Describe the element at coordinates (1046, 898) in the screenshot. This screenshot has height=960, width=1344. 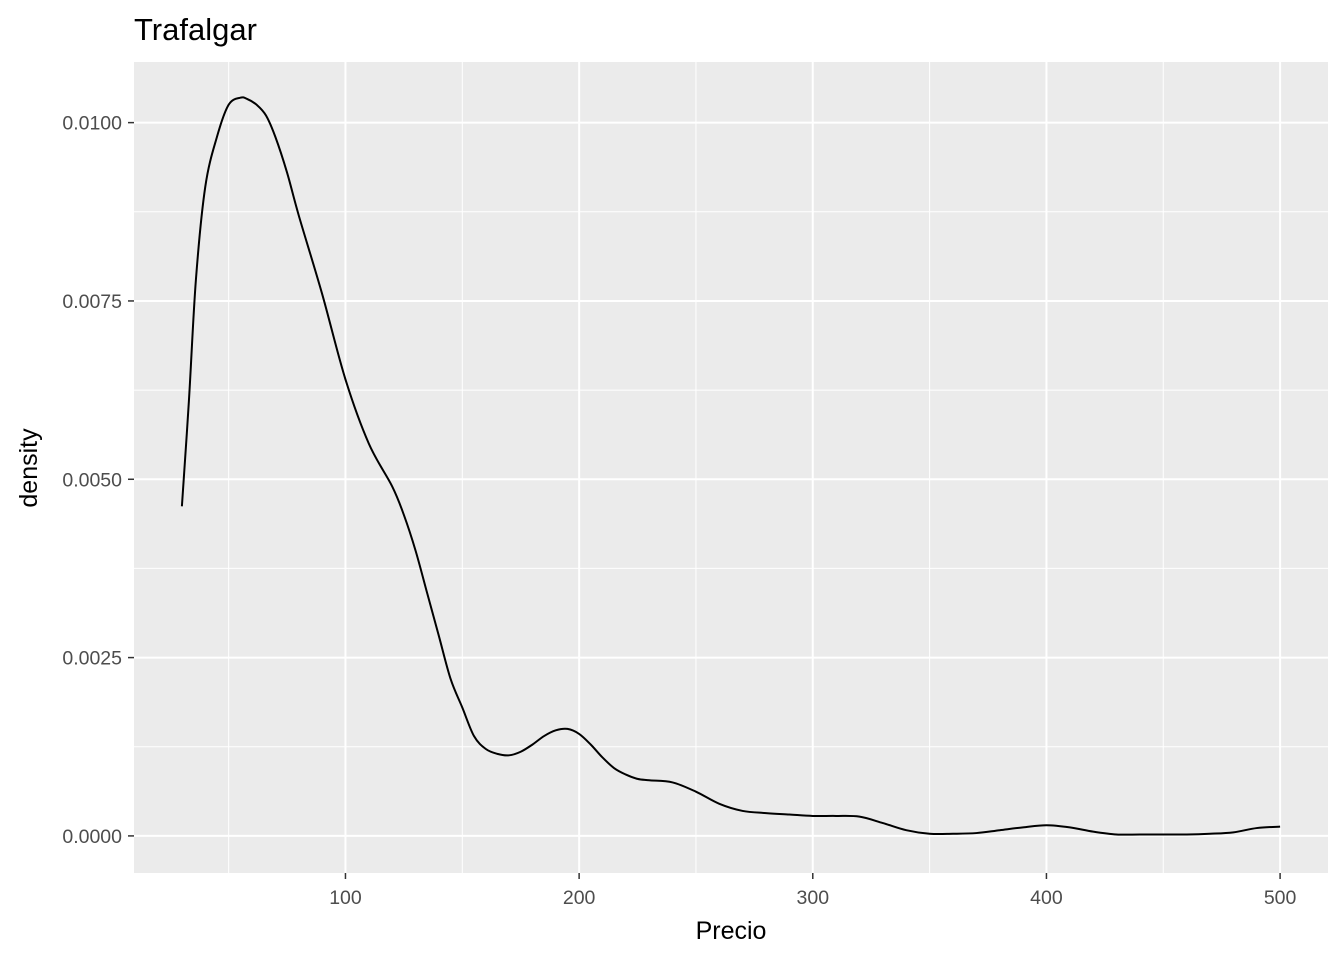
I see `x-tick-label: 400` at that location.